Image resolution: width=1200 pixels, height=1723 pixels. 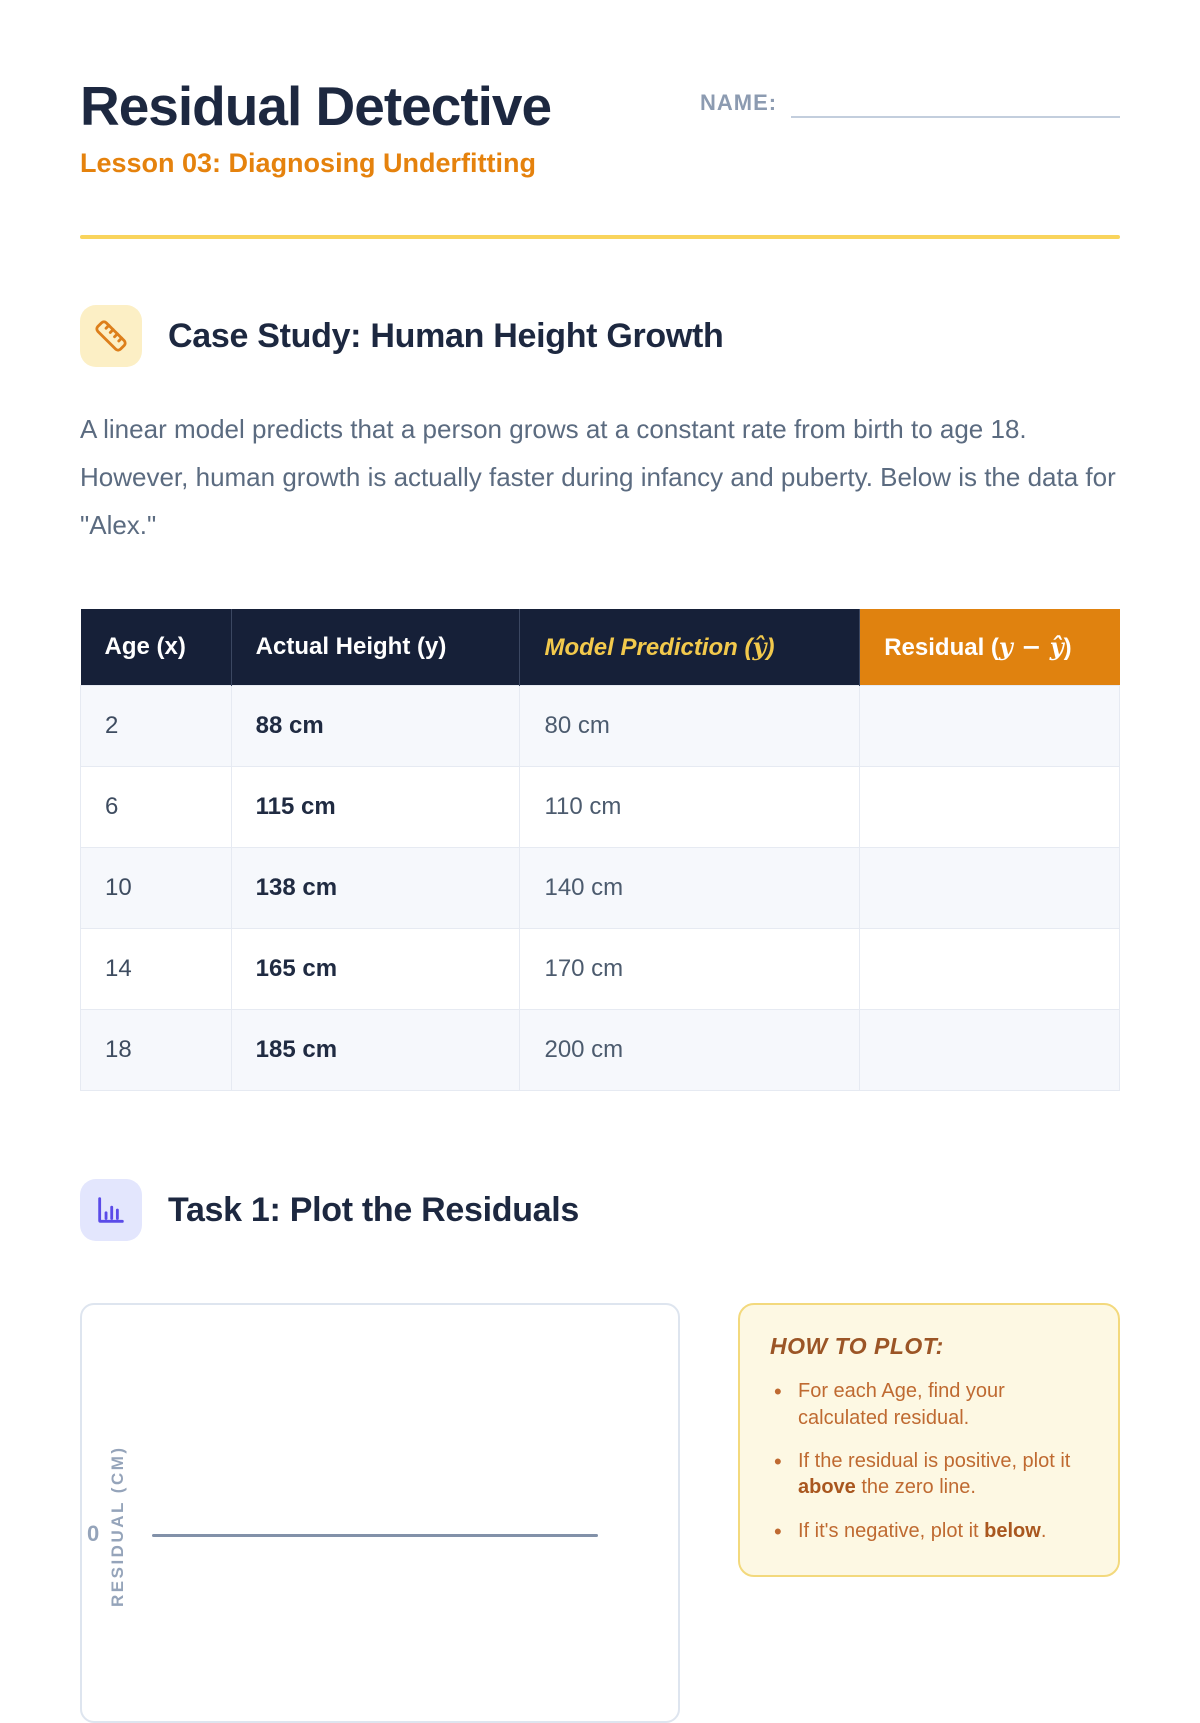 I want to click on lesson-subtitle: Lesson 03: Diagnosing Underfitting, so click(x=308, y=163).